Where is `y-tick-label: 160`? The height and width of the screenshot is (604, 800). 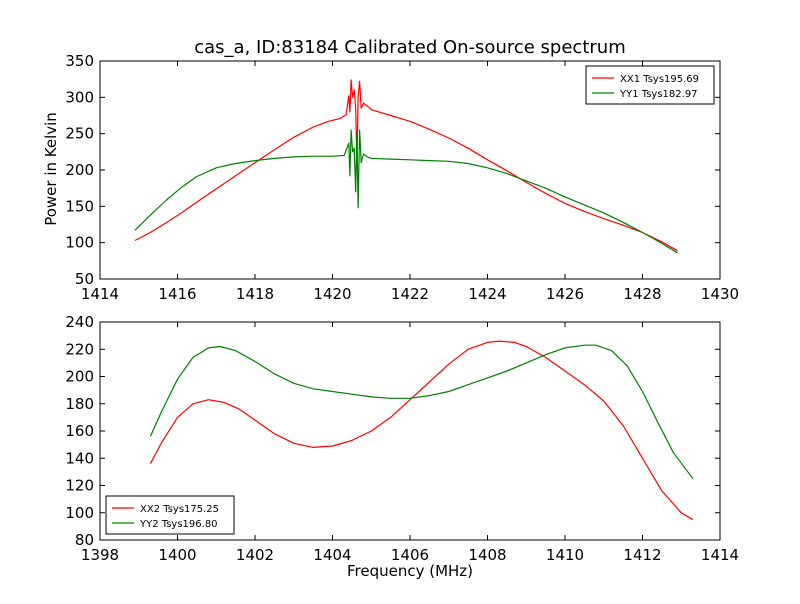 y-tick-label: 160 is located at coordinates (79, 431).